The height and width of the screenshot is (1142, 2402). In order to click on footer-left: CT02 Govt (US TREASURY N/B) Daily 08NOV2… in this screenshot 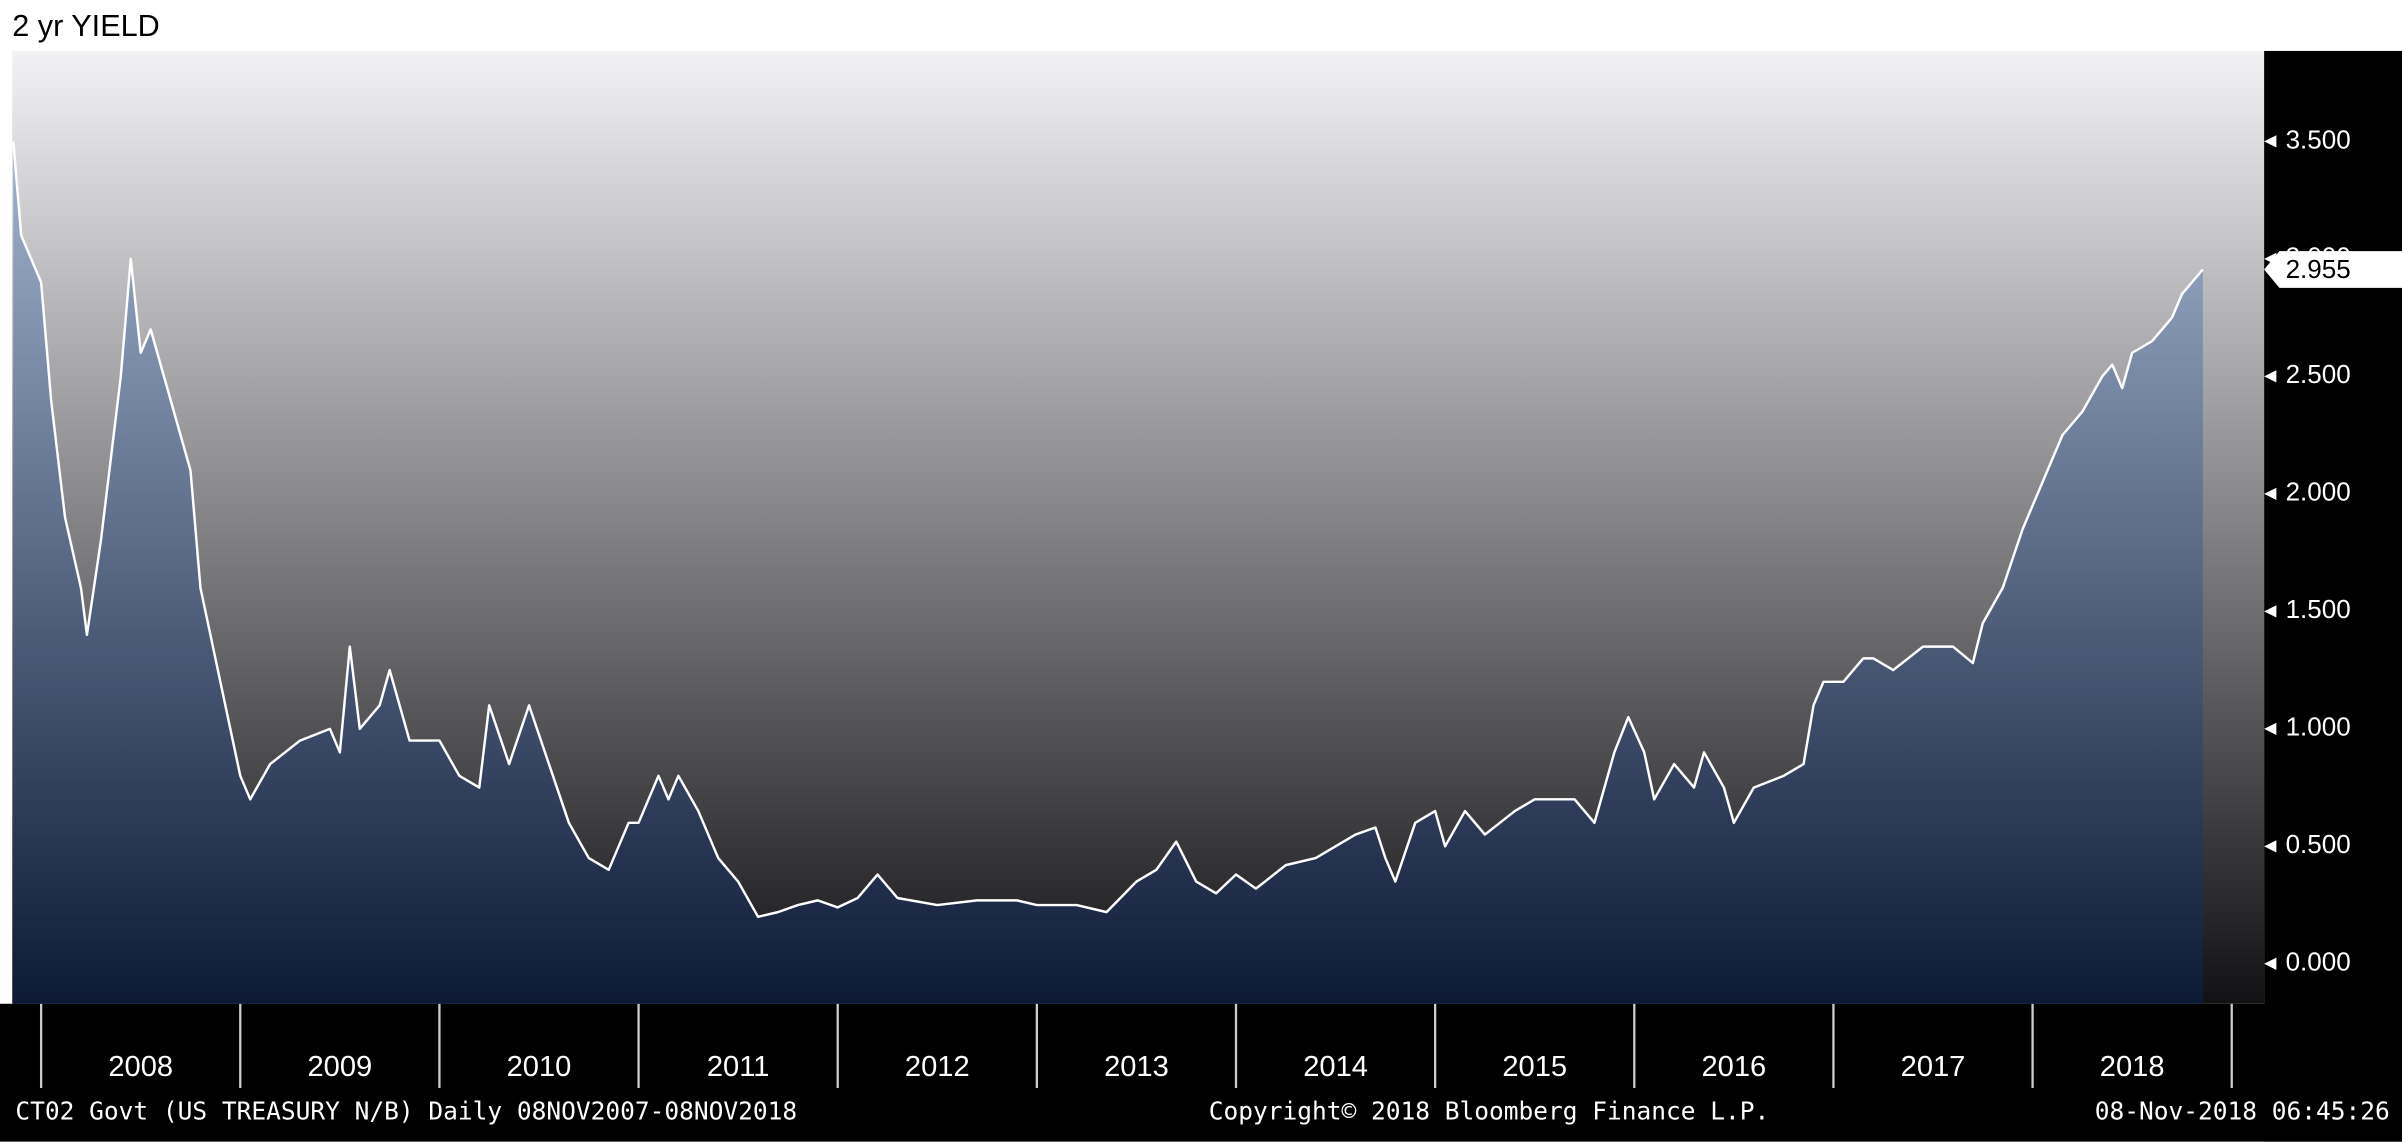, I will do `click(406, 1111)`.